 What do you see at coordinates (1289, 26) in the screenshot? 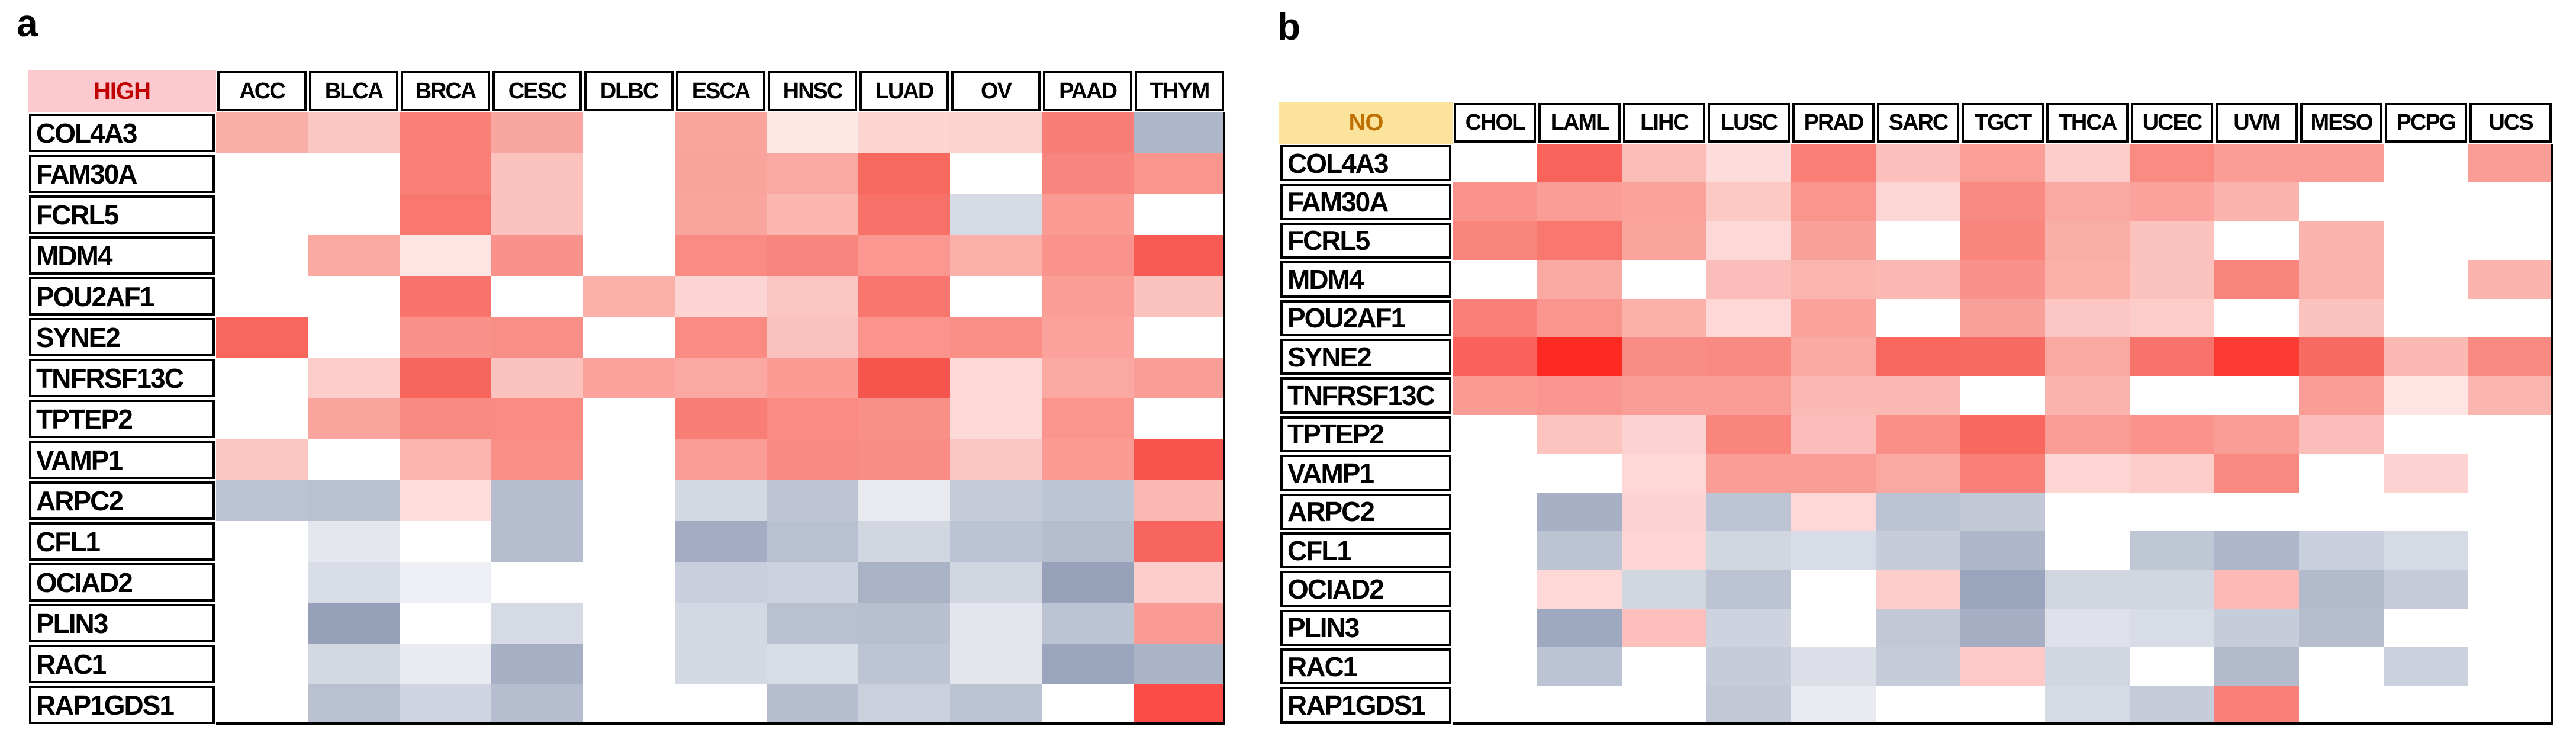
I see `panel-b-label: b` at bounding box center [1289, 26].